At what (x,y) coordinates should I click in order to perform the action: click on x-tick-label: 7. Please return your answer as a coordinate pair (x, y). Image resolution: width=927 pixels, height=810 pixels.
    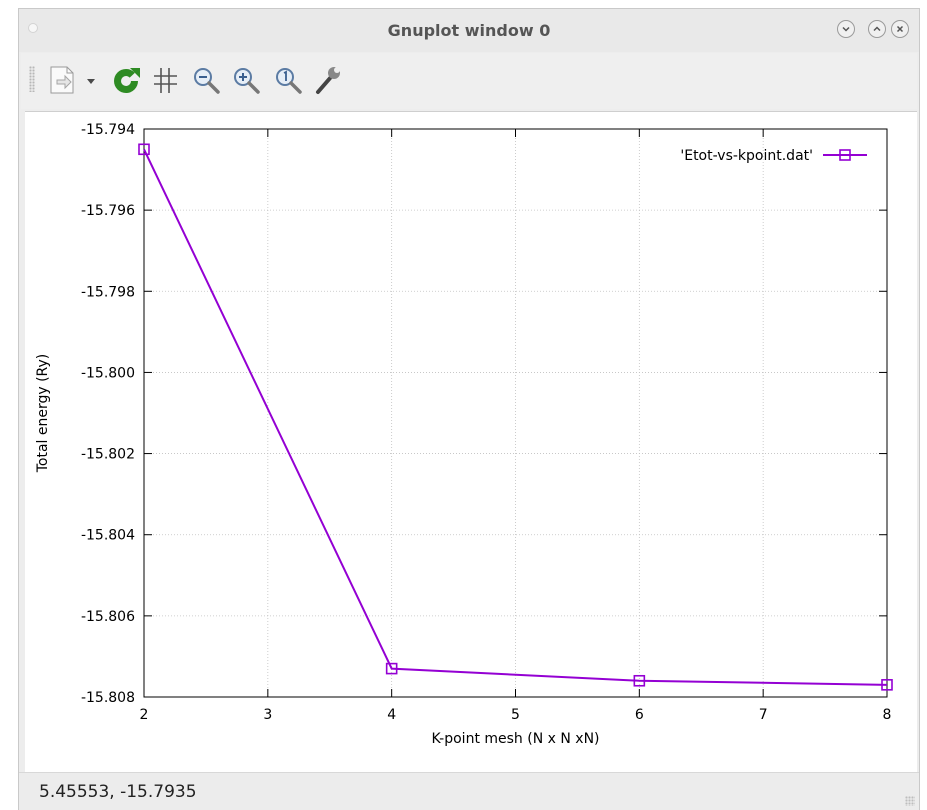
    Looking at the image, I should click on (763, 715).